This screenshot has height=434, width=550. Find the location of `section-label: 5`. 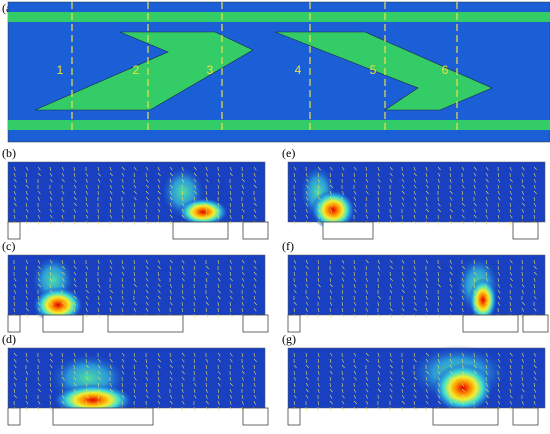

section-label: 5 is located at coordinates (373, 70).